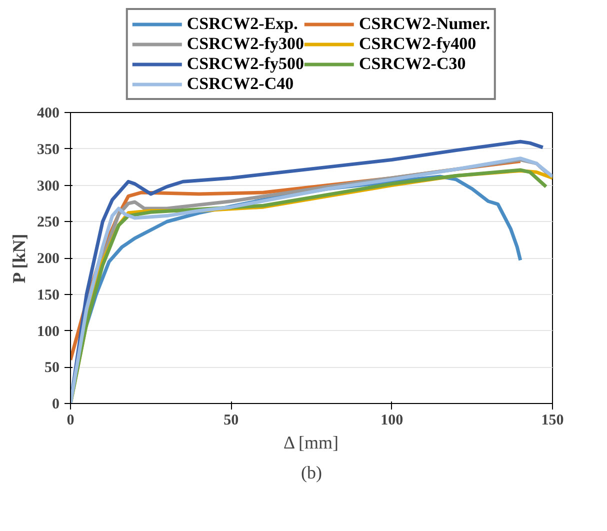 The image size is (607, 531). Describe the element at coordinates (231, 420) in the screenshot. I see `x-tick-label: 50` at that location.